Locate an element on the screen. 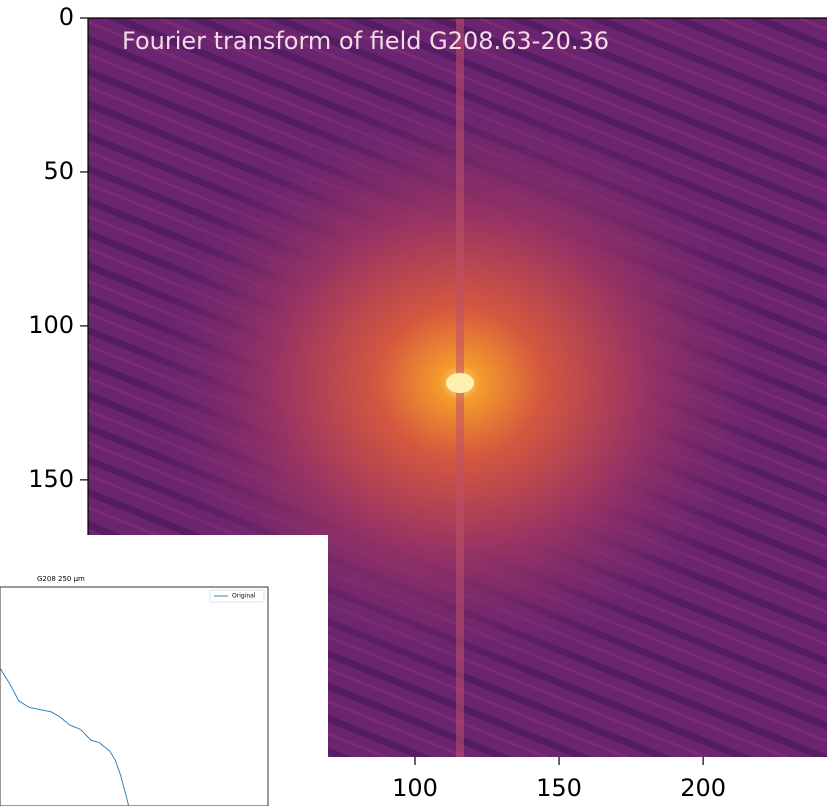 This screenshot has width=827, height=806. x-tick-label: 150 is located at coordinates (559, 788).